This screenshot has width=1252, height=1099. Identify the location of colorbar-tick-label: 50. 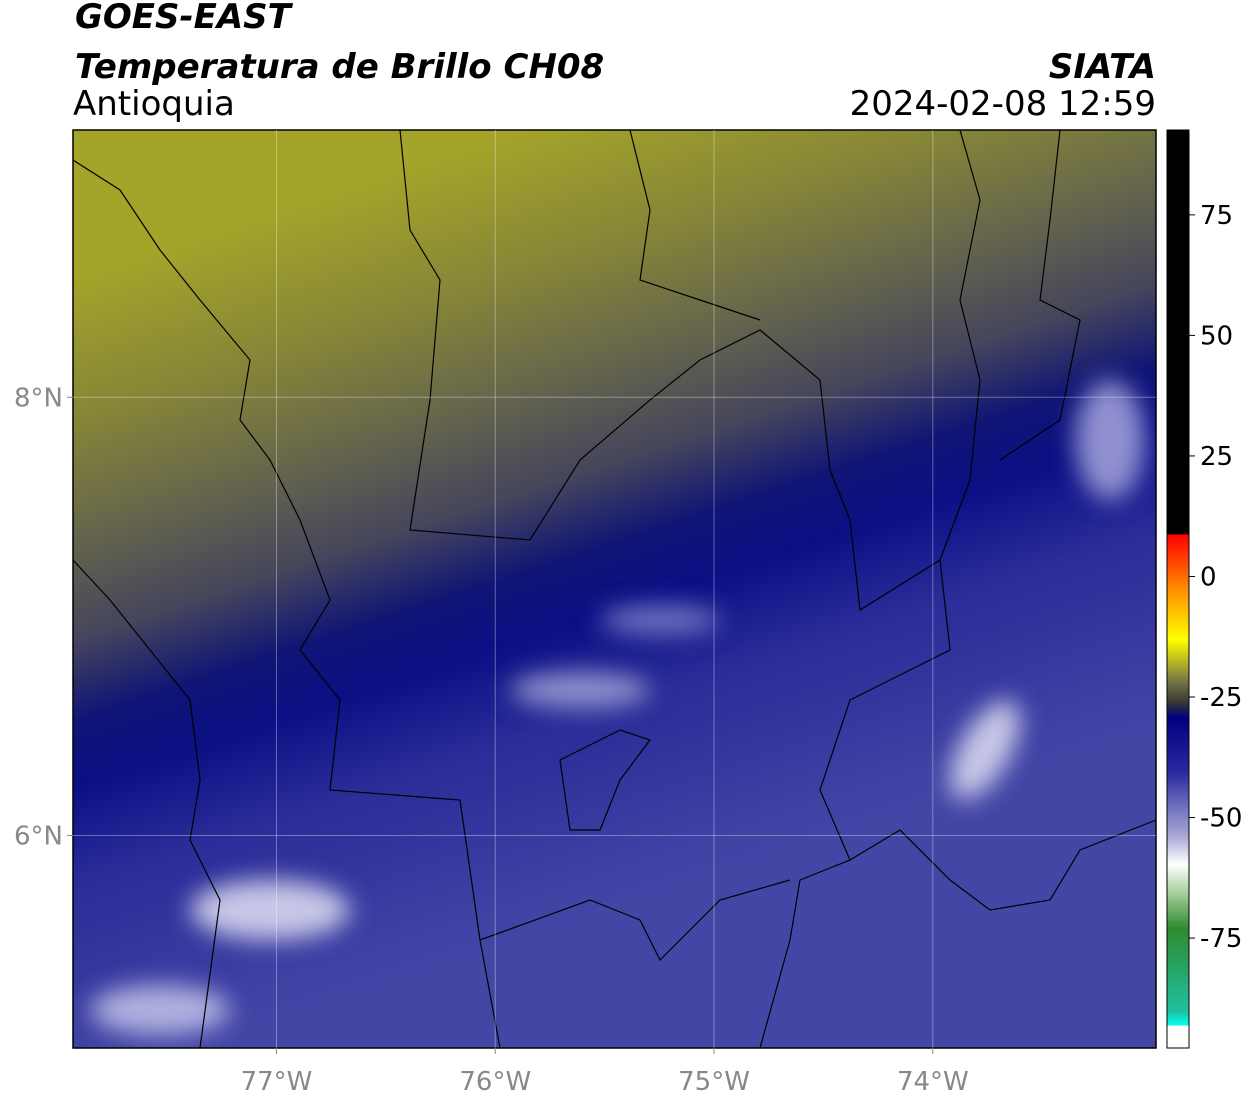
(1216, 336).